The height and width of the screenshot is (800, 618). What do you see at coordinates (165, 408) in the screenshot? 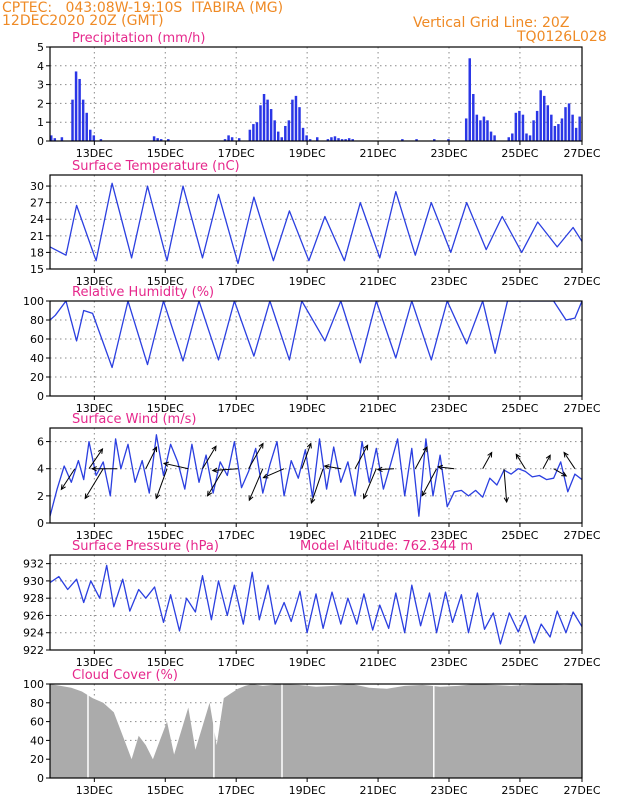
I see `x-tick-label: 15DEC` at bounding box center [165, 408].